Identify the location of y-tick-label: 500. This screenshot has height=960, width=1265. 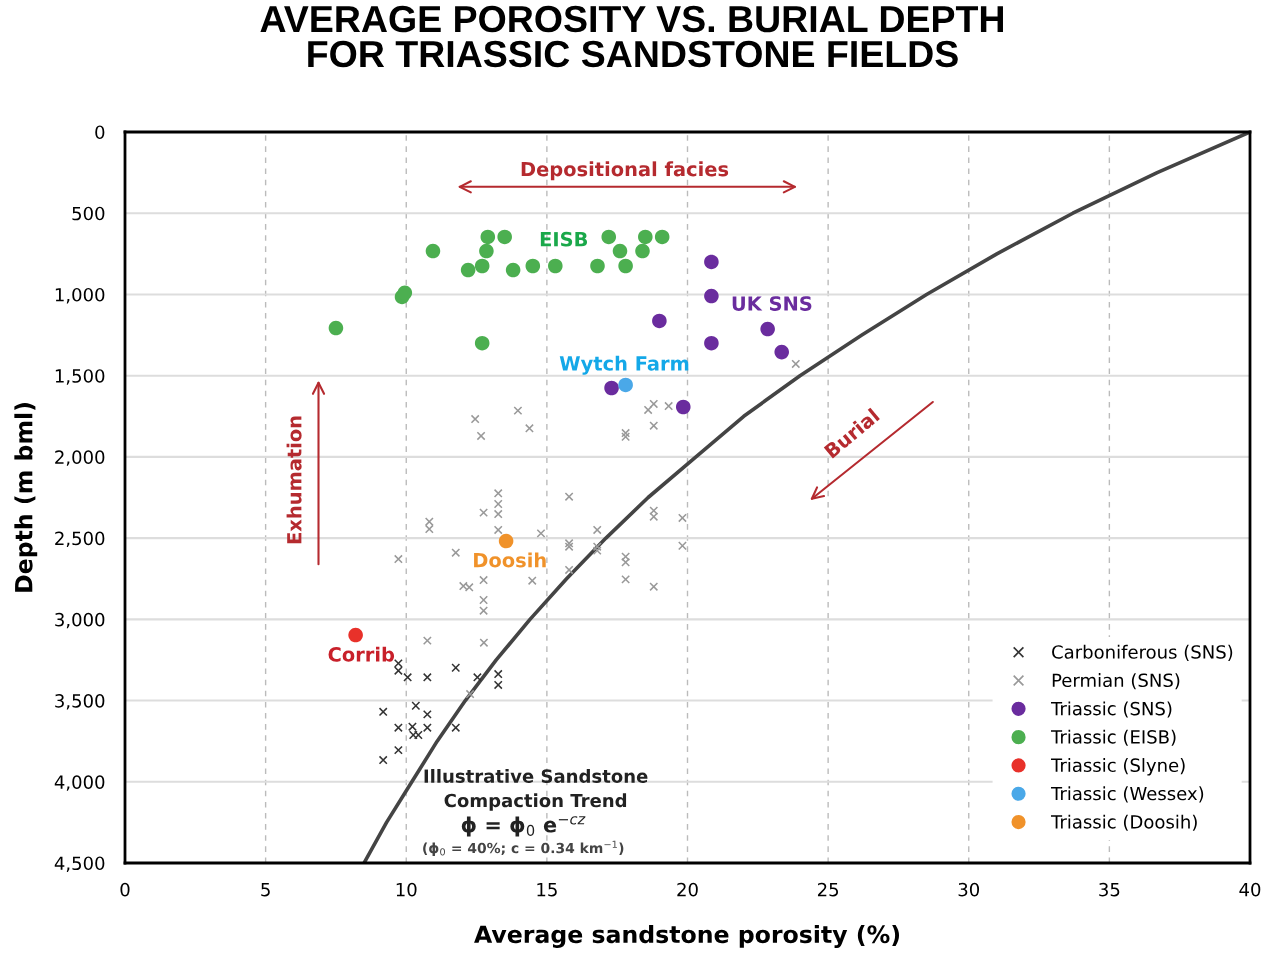
(88, 213).